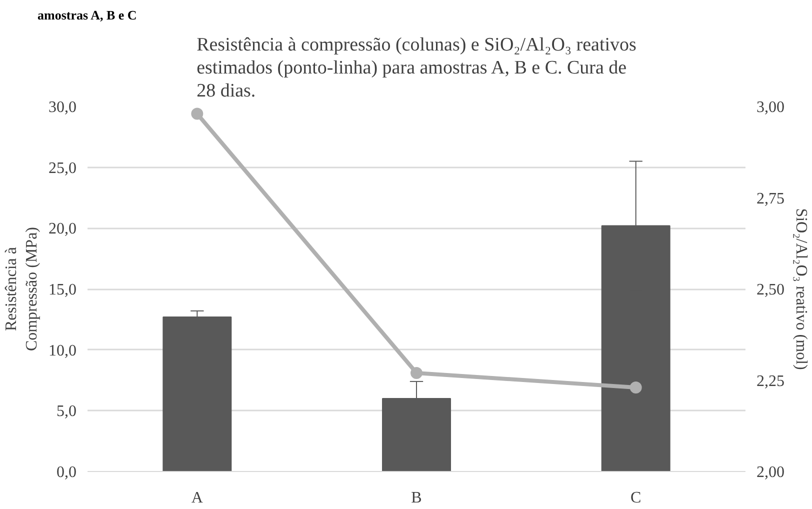  What do you see at coordinates (416, 498) in the screenshot?
I see `x-tick-label: B` at bounding box center [416, 498].